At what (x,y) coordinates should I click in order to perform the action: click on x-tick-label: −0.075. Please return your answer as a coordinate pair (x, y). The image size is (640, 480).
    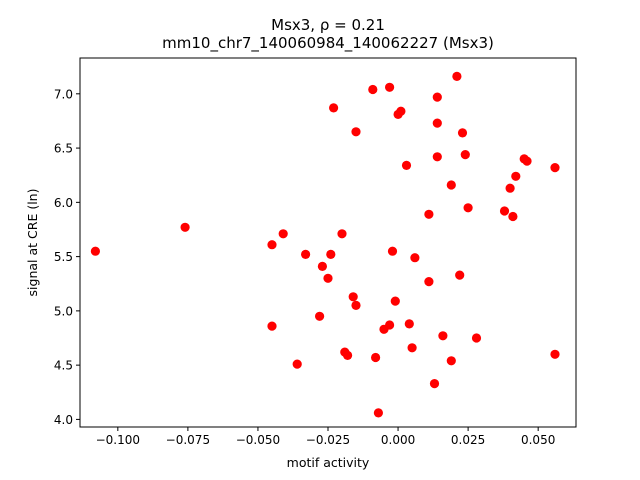
    Looking at the image, I should click on (188, 440).